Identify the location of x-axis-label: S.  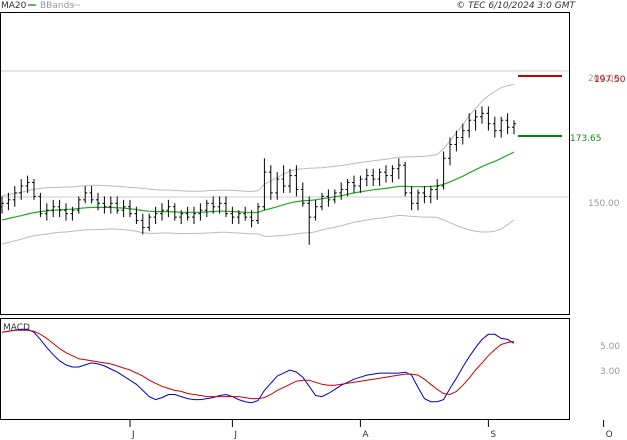
(493, 435).